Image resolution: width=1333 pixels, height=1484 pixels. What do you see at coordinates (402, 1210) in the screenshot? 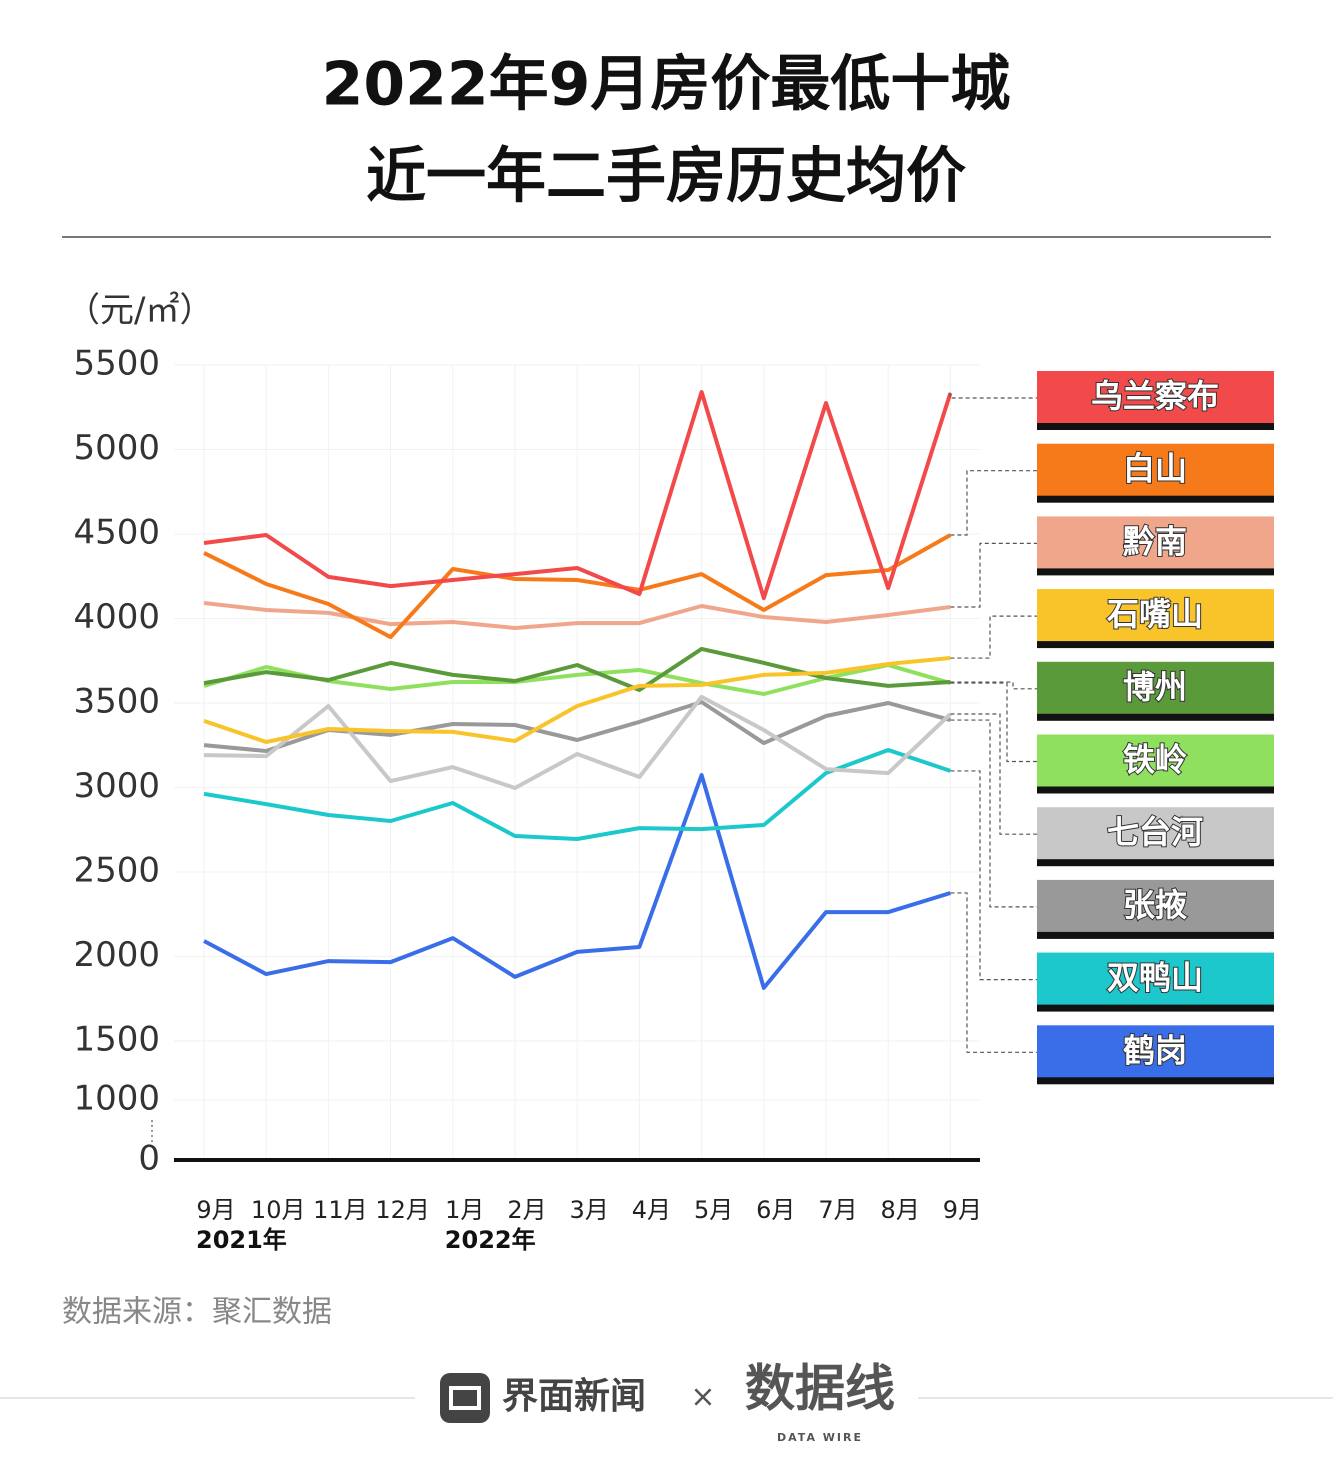
I see `x-tick-label: 12月` at bounding box center [402, 1210].